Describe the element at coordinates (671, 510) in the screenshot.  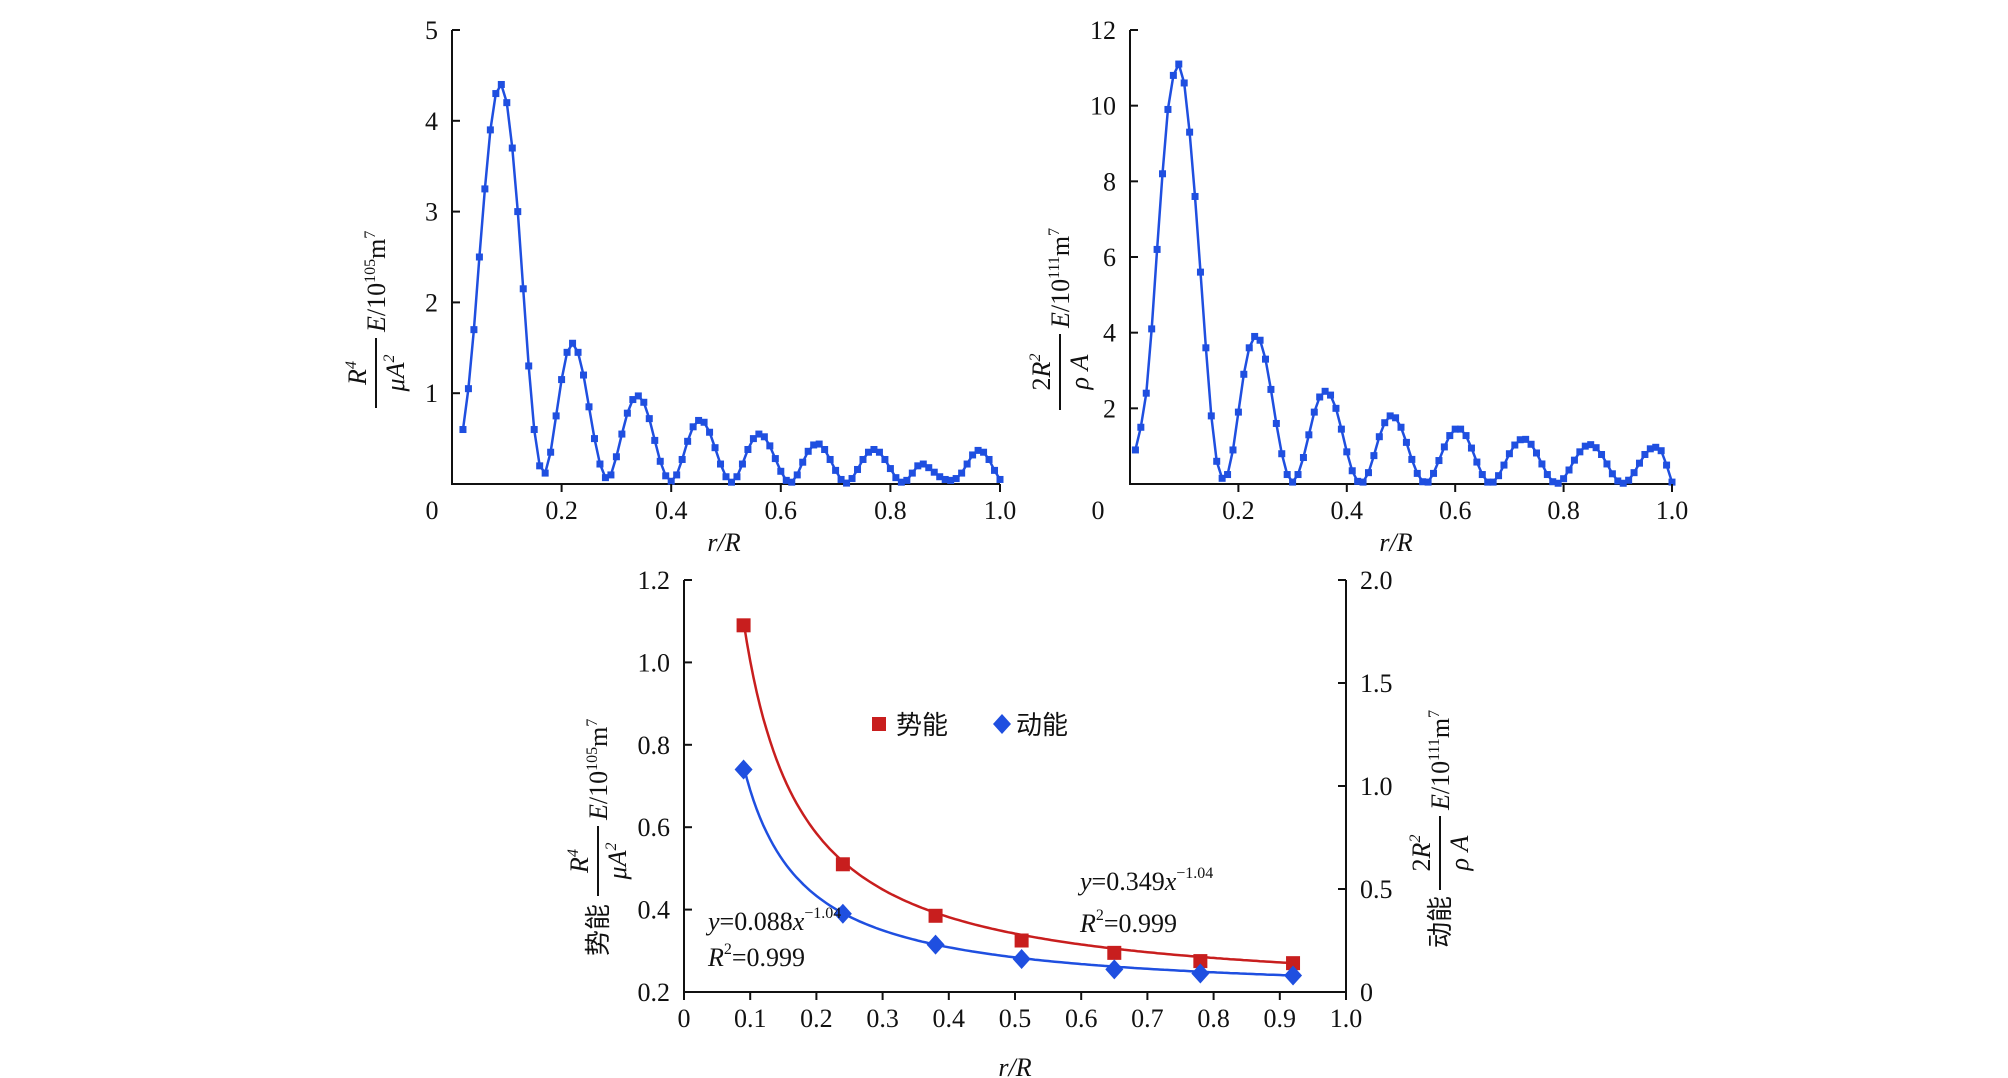
I see `c1-x-tick-label: 0.4` at that location.